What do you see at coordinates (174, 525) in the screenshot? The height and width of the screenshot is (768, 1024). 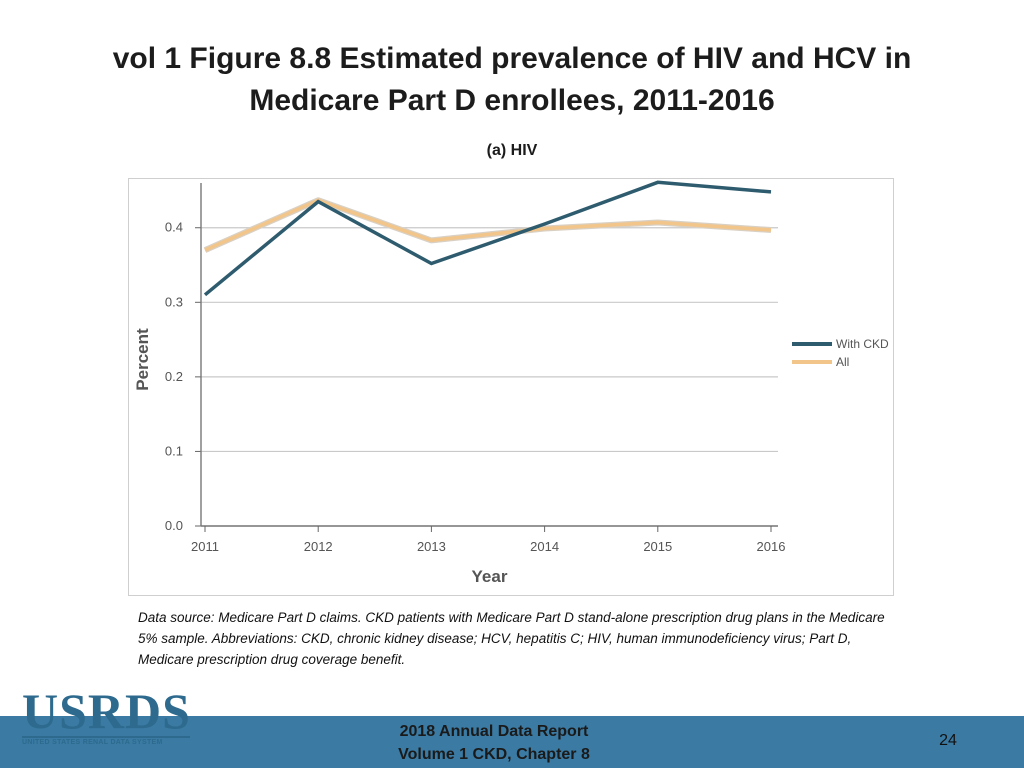 I see `y-tick-label: 0.0` at bounding box center [174, 525].